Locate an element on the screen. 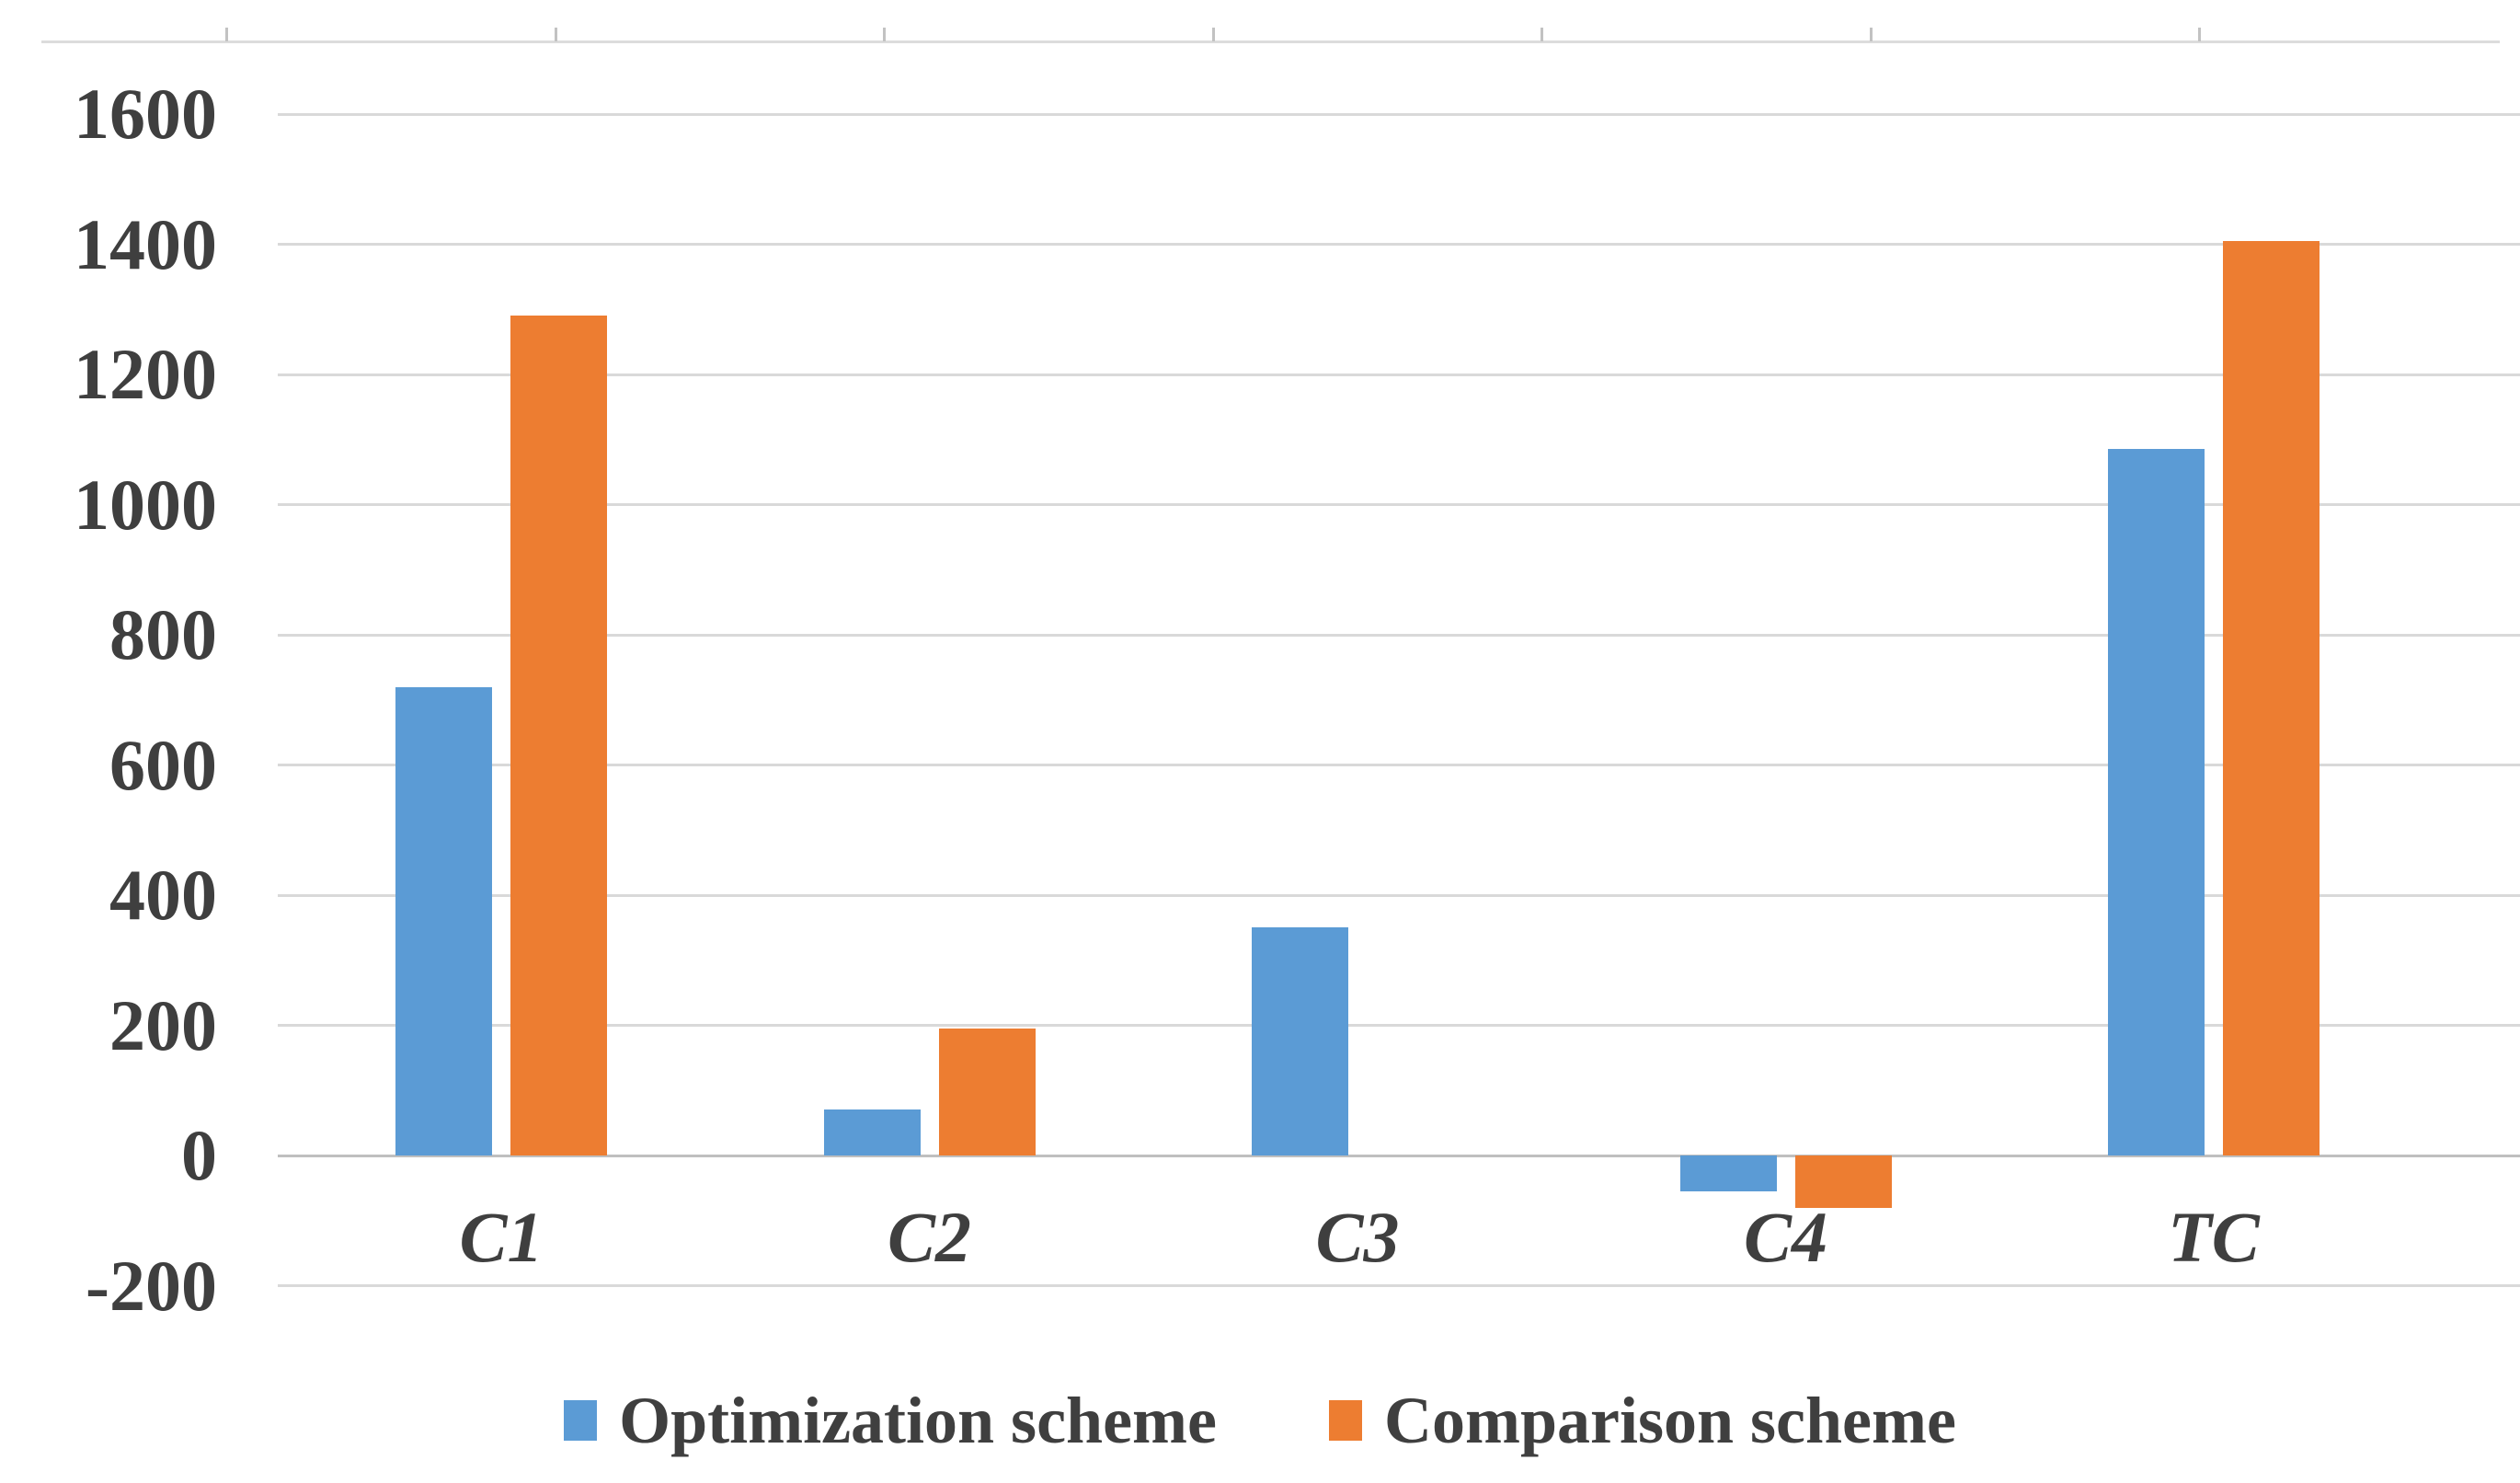 Image resolution: width=2520 pixels, height=1483 pixels. bar-comparison-scheme-tc is located at coordinates (2271, 697).